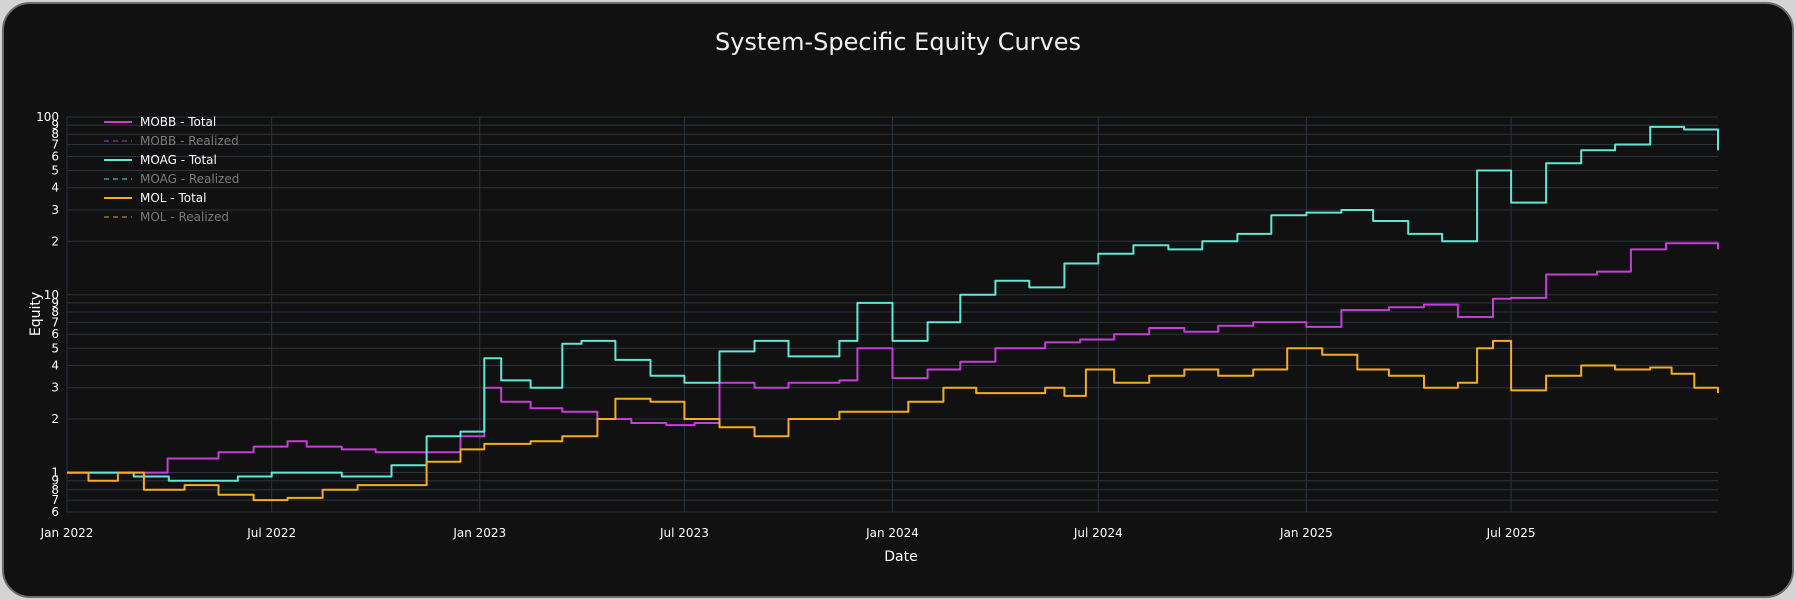 The height and width of the screenshot is (600, 1796). I want to click on legend-label: MOAG - Realized, so click(189, 179).